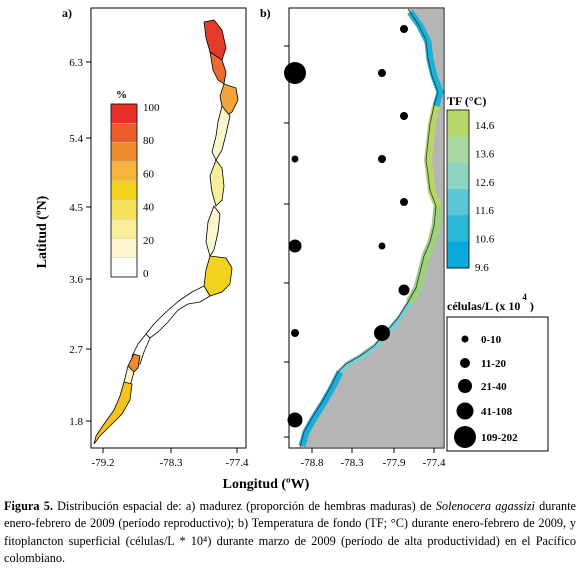 The height and width of the screenshot is (575, 580). I want to click on y-axis-label: Latitud (ºN), so click(42, 231).